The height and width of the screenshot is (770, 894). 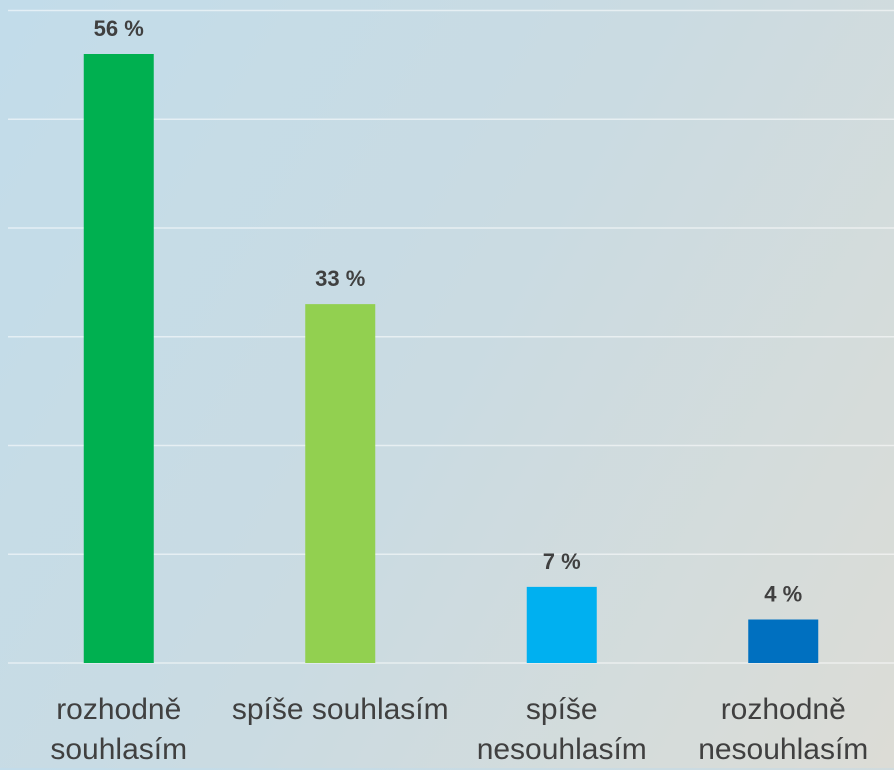 What do you see at coordinates (561, 729) in the screenshot?
I see `x-tick-label: spíše nesouhlasím` at bounding box center [561, 729].